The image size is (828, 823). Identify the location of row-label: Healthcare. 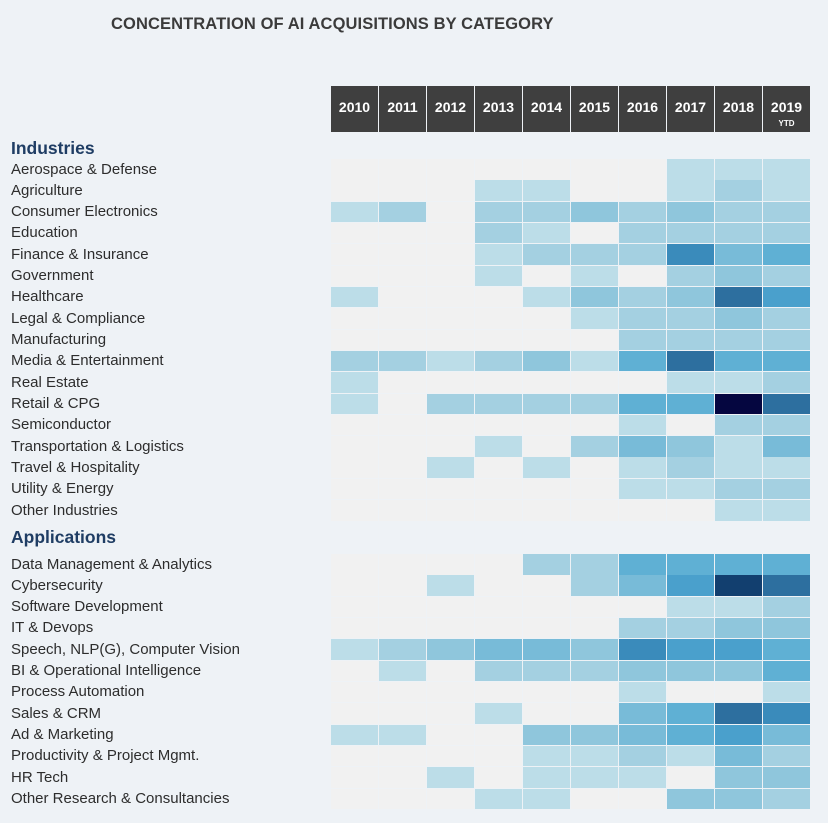
(47, 297).